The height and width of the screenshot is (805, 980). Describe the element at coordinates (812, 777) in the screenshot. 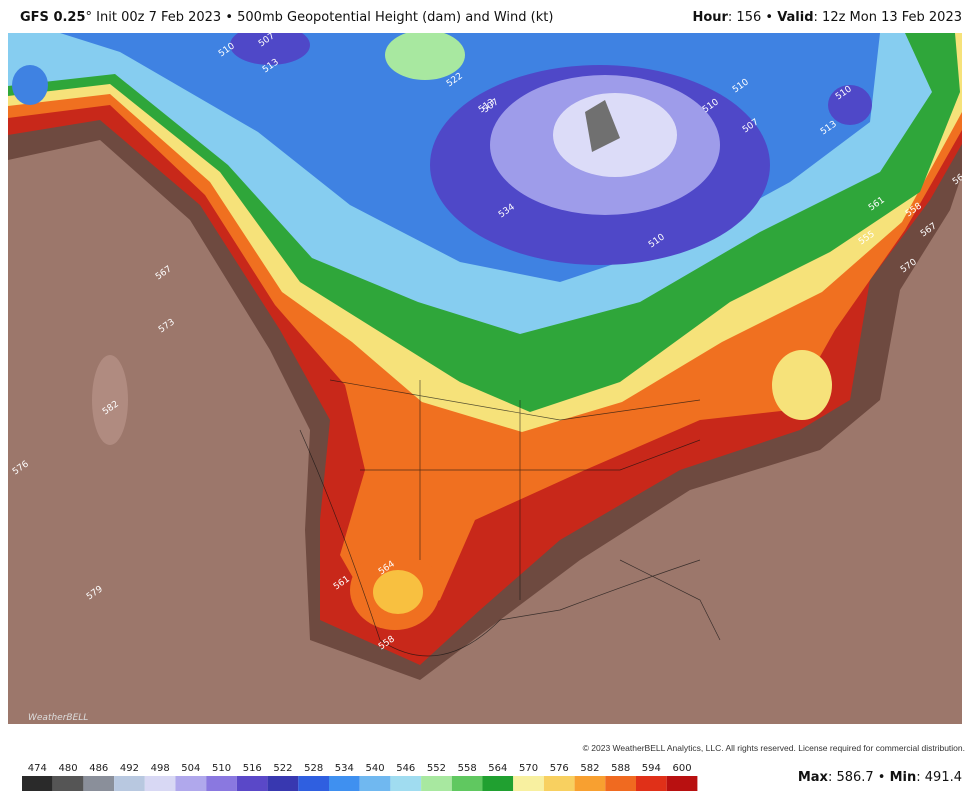

I see `max-label: Max` at that location.